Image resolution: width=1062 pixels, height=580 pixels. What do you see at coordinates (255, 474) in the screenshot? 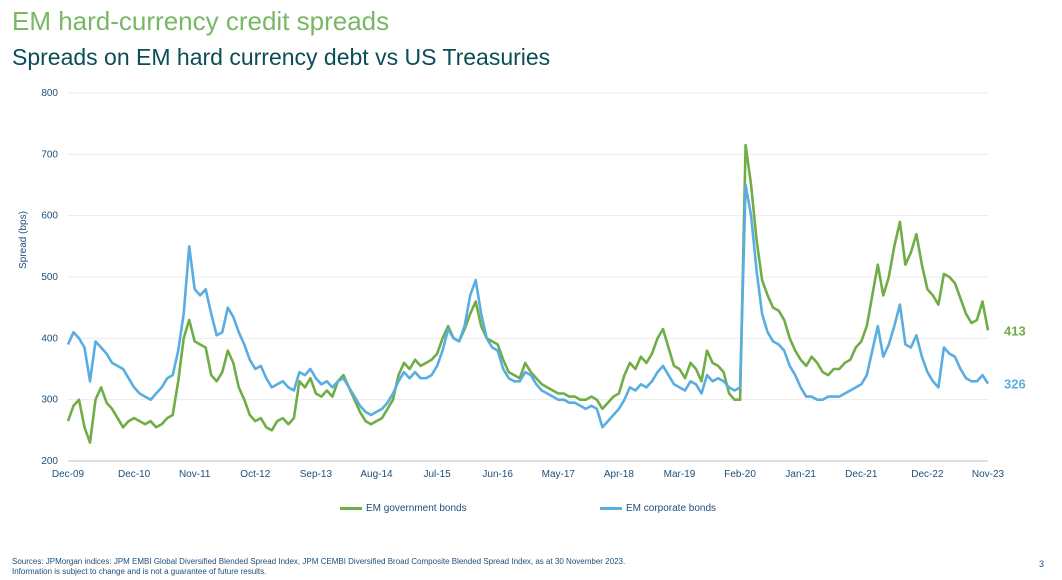
I see `x-tick-label: Oct-12` at bounding box center [255, 474].